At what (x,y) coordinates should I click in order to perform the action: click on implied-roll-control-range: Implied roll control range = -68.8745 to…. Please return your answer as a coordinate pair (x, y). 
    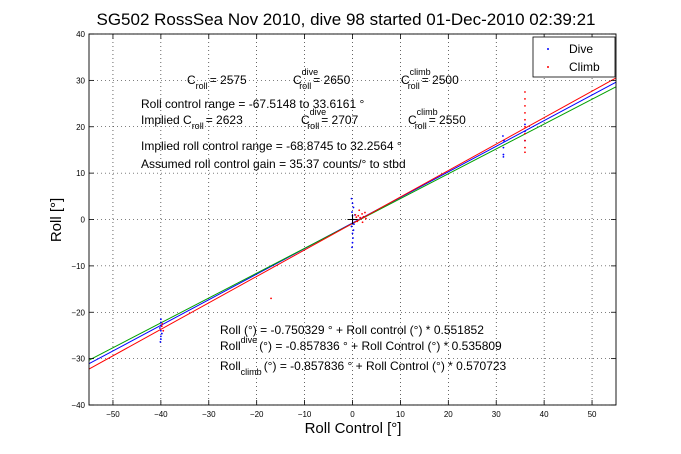
    Looking at the image, I should click on (271, 146).